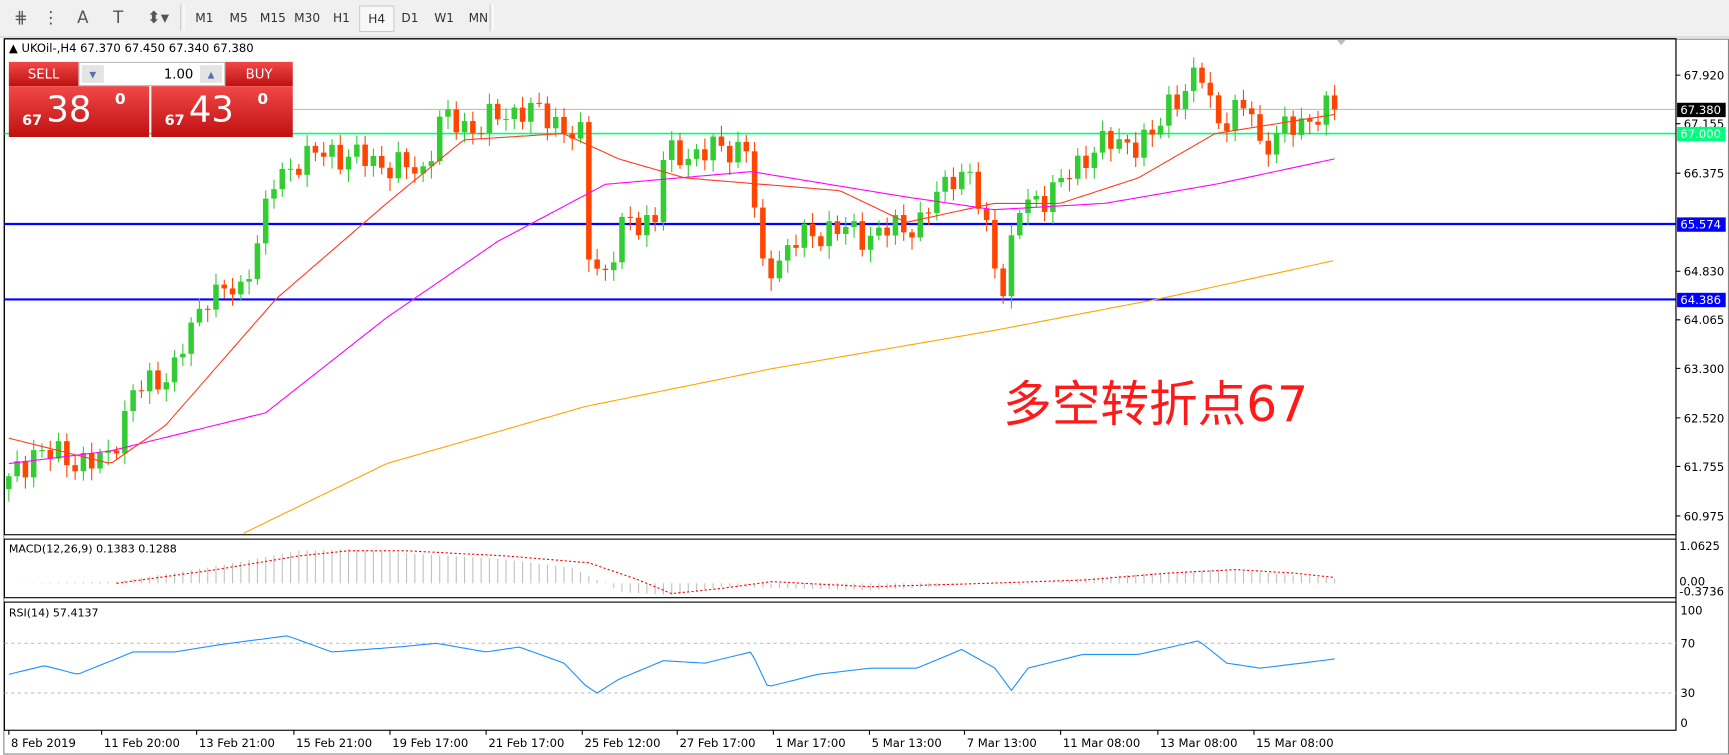 This screenshot has width=1729, height=755. I want to click on price-tick-label: 63.300, so click(1704, 369).